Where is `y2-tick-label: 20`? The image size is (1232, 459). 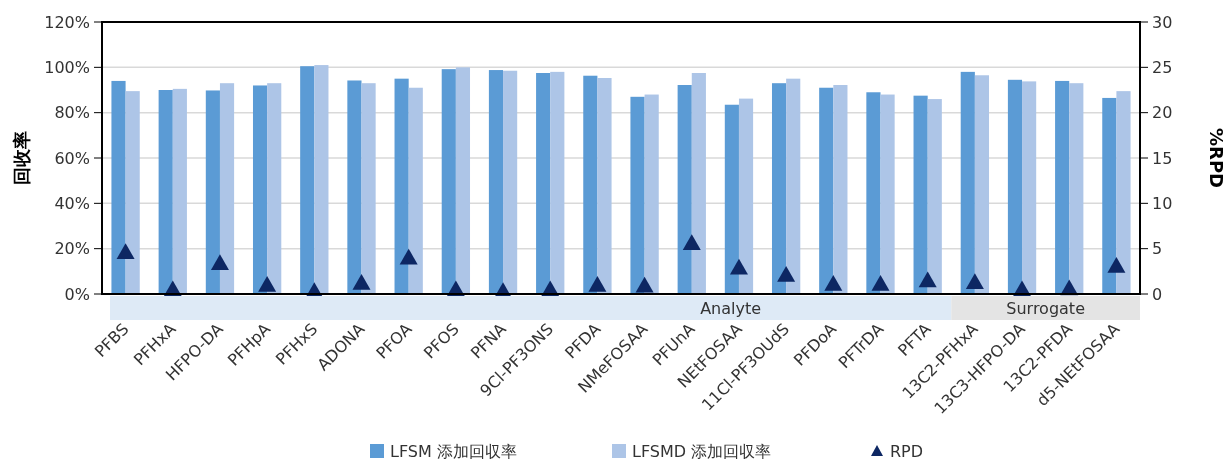
y2-tick-label: 20 is located at coordinates (1162, 113).